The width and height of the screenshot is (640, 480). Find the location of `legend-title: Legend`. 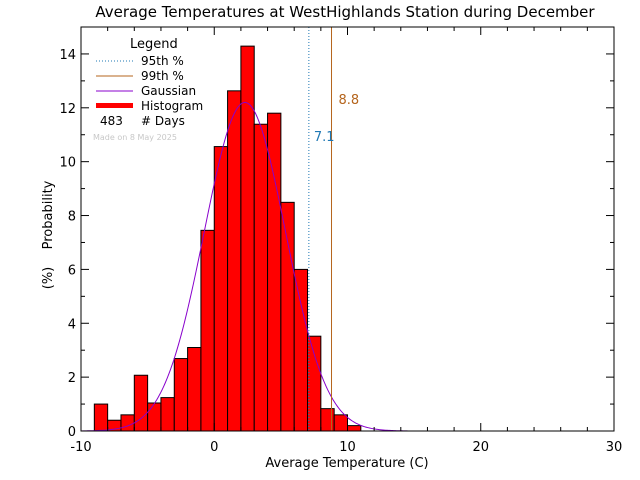

legend-title: Legend is located at coordinates (154, 44).